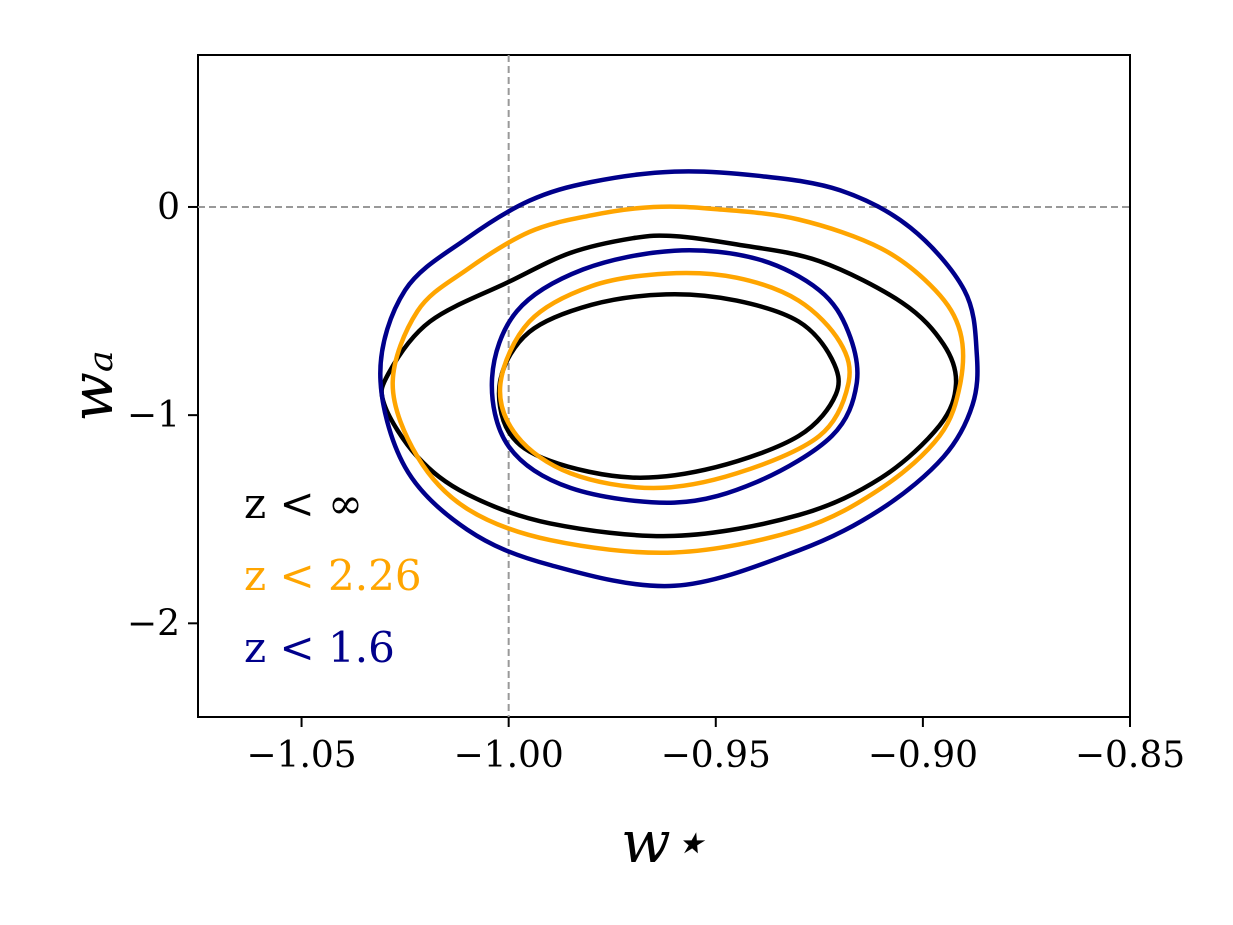 The height and width of the screenshot is (925, 1233). Describe the element at coordinates (509, 755) in the screenshot. I see `x-tick-label: −1.00` at that location.